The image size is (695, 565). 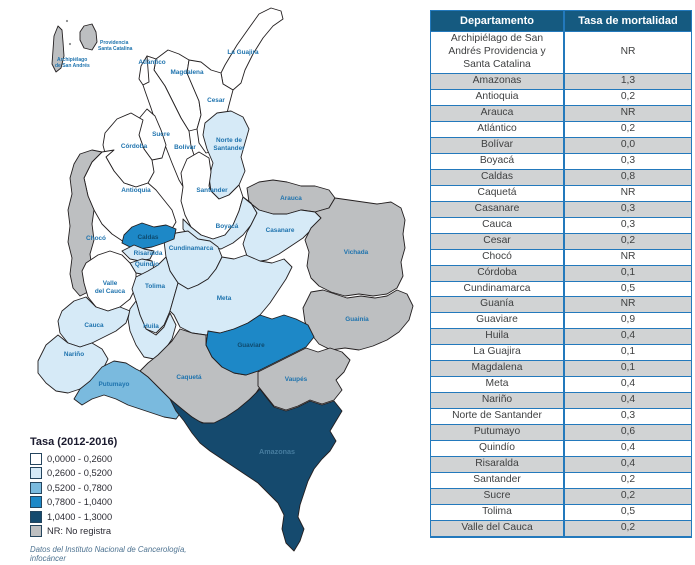 I want to click on label-magdalena: Magdalena, so click(x=186, y=72).